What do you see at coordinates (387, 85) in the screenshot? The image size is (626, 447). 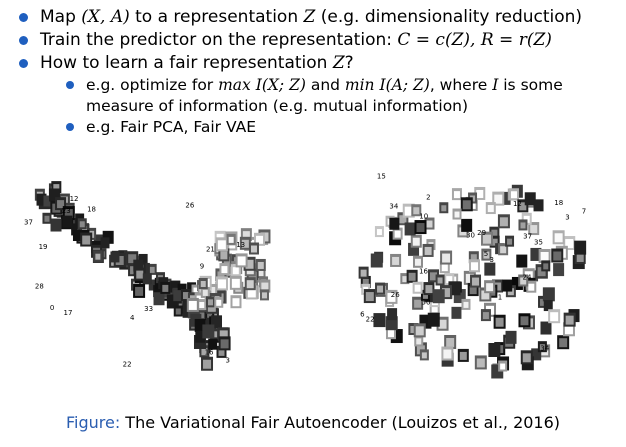 I see `math-inline: min I(A; Z)` at bounding box center [387, 85].